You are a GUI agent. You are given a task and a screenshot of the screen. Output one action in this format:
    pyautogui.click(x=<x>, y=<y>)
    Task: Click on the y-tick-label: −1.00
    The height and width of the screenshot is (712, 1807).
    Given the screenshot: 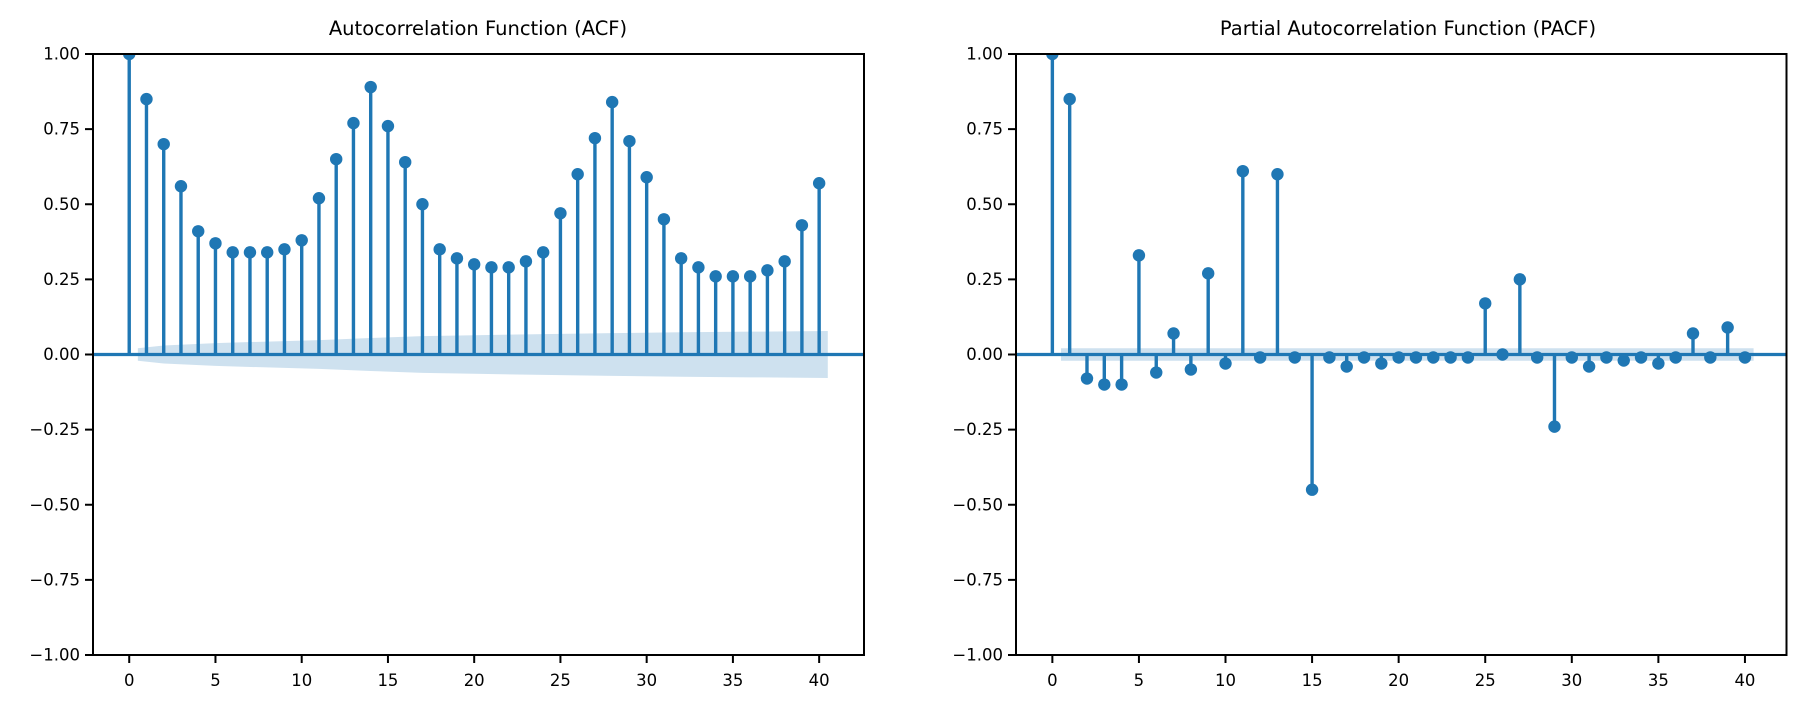 What is the action you would take?
    pyautogui.click(x=977, y=655)
    